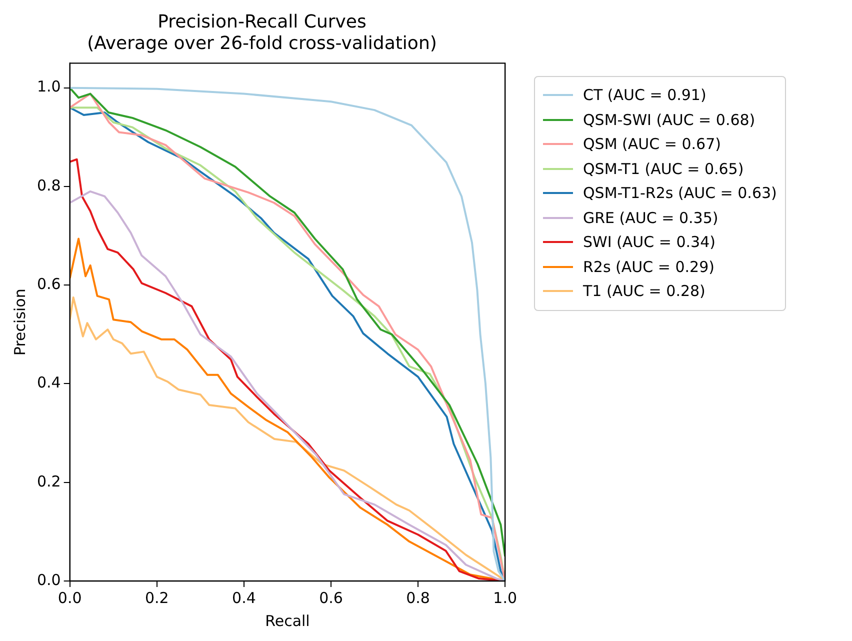 The image size is (852, 641). Describe the element at coordinates (19, 322) in the screenshot. I see `y-axis-title: Precision` at that location.